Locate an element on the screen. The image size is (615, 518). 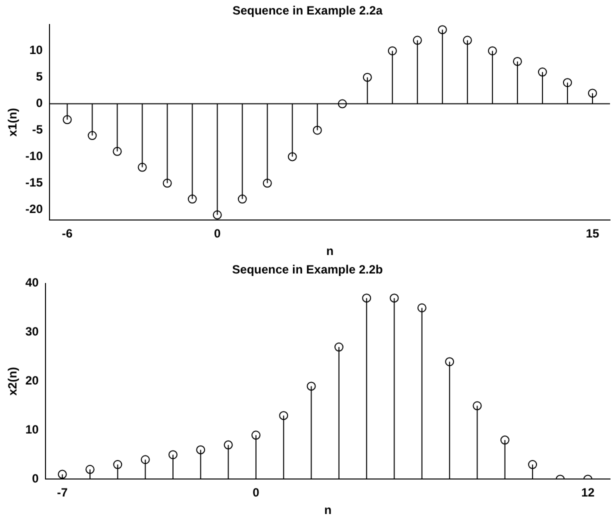
chart-title: Sequence in Example 2.2a is located at coordinates (307, 11).